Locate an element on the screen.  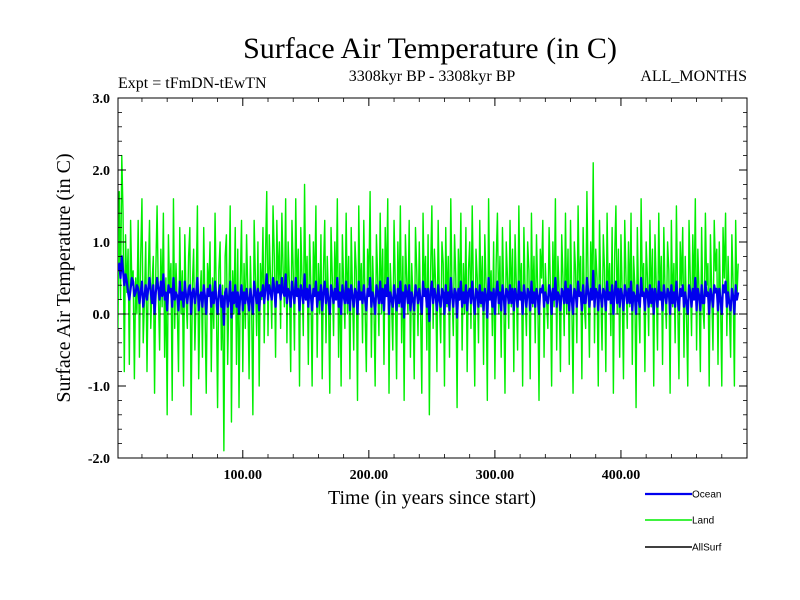
legend-label-ocean: Ocean is located at coordinates (706, 495).